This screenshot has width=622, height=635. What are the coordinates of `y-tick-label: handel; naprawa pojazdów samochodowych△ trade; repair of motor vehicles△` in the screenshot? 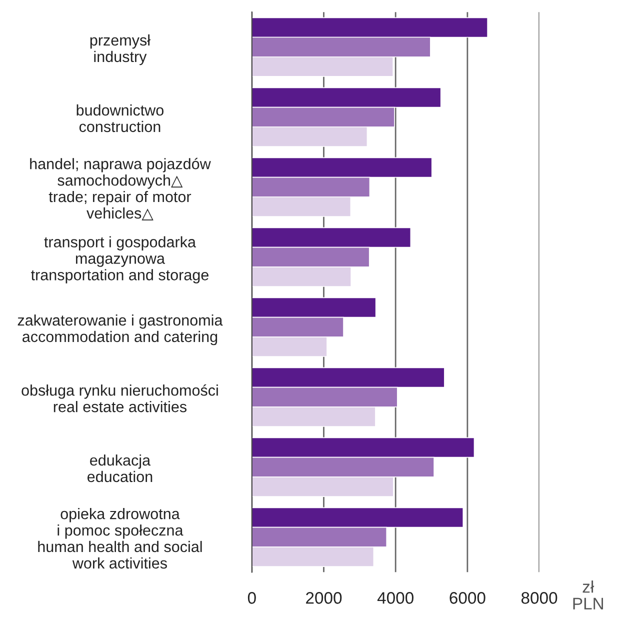 It's located at (120, 189).